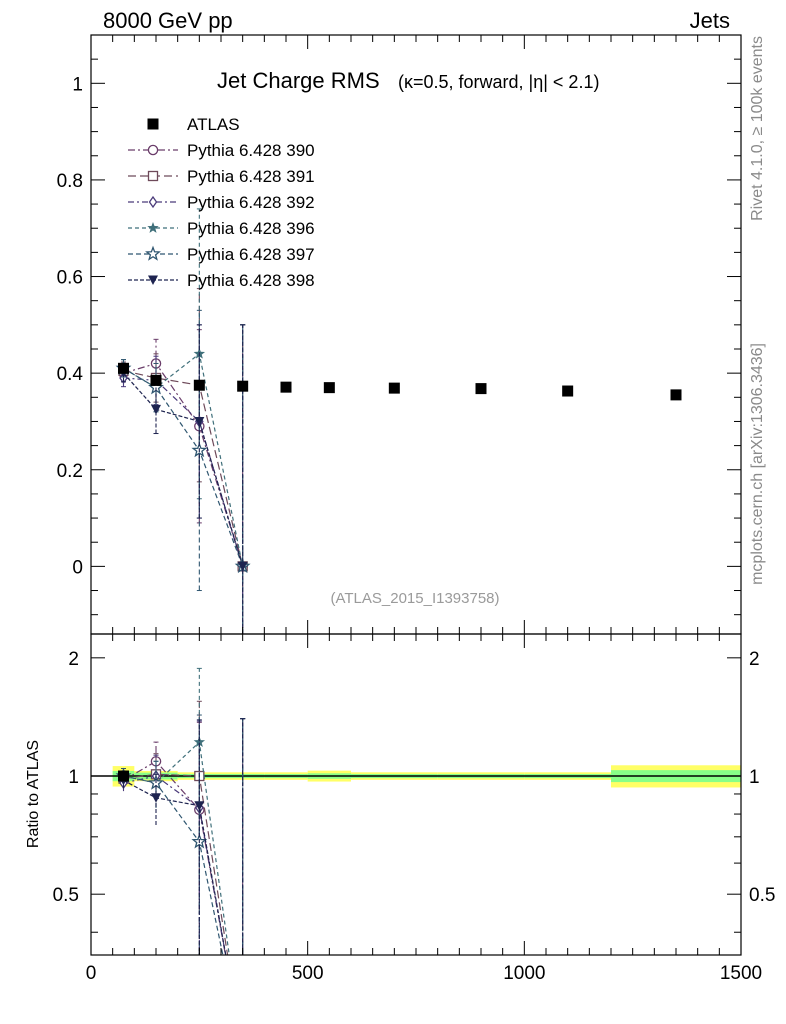 This screenshot has width=786, height=1024. Describe the element at coordinates (741, 973) in the screenshot. I see `x-tick-label: 1500` at that location.